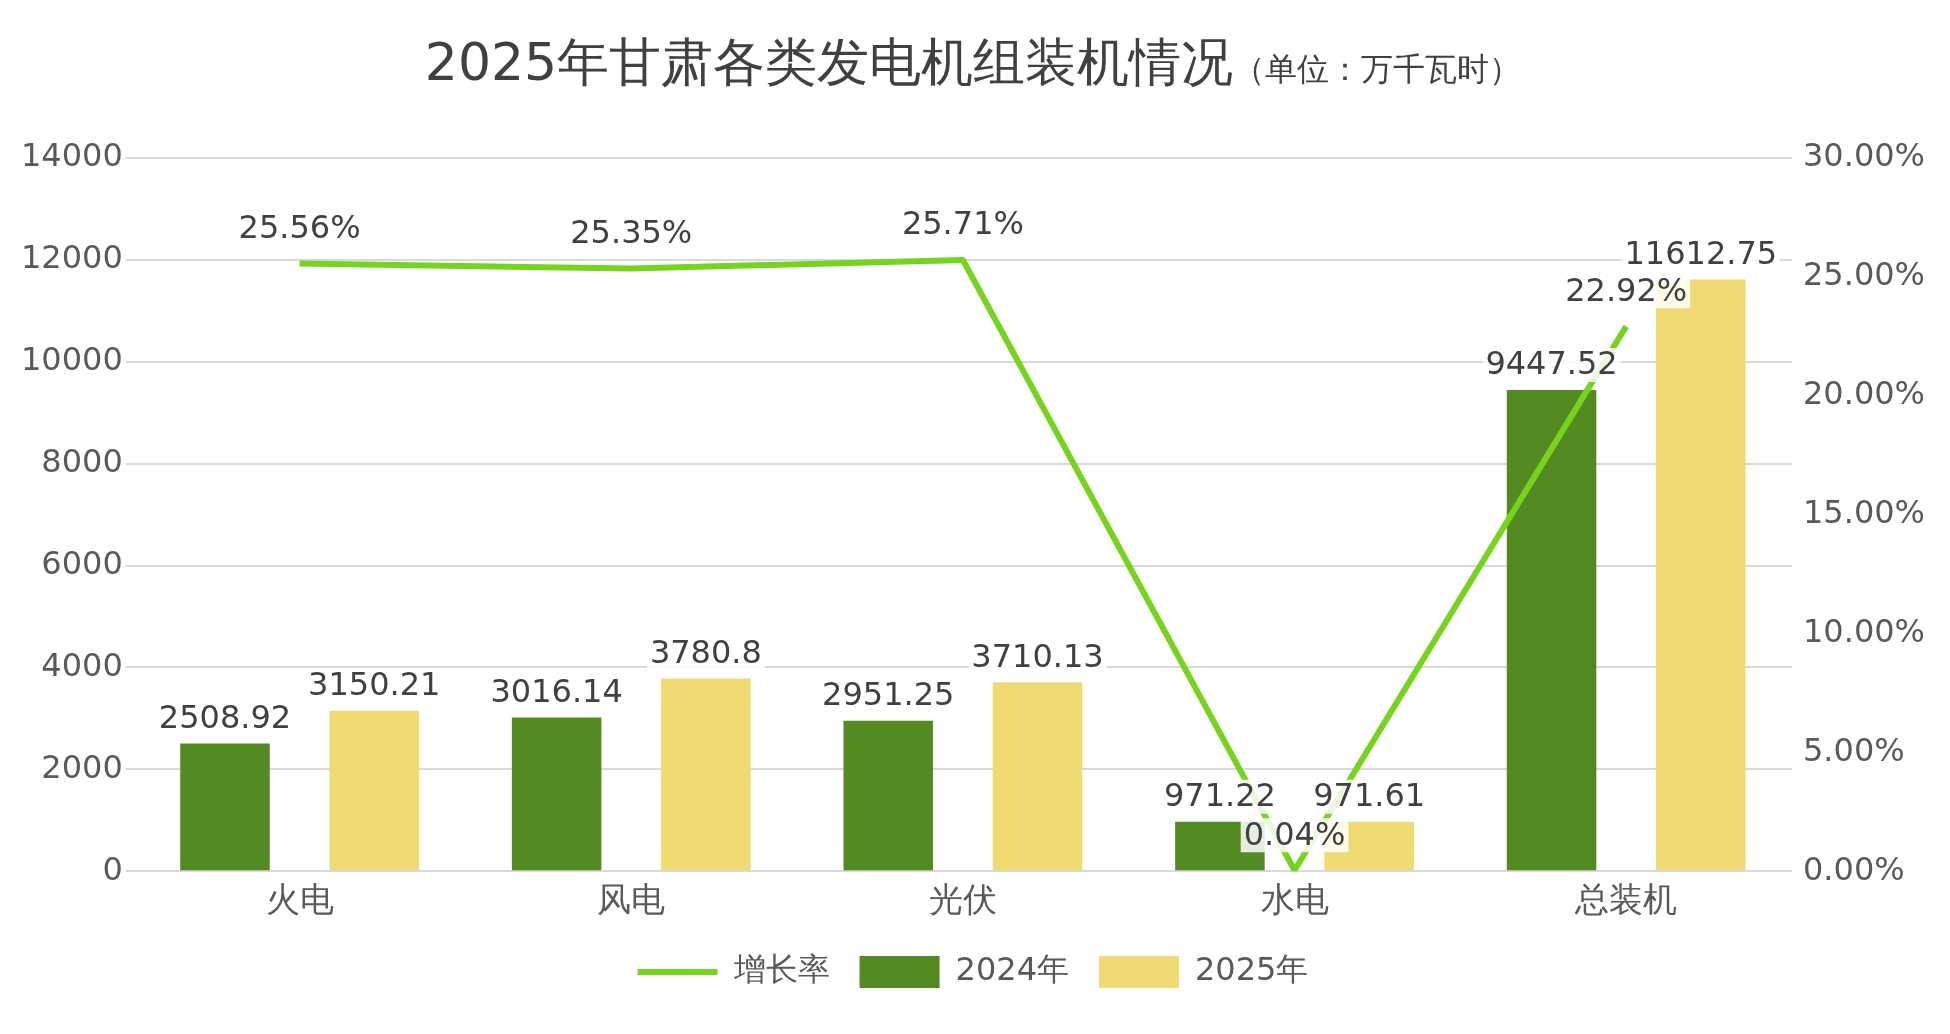 The image size is (1950, 1034). Describe the element at coordinates (82, 766) in the screenshot. I see `y-tick-label: 2000` at that location.